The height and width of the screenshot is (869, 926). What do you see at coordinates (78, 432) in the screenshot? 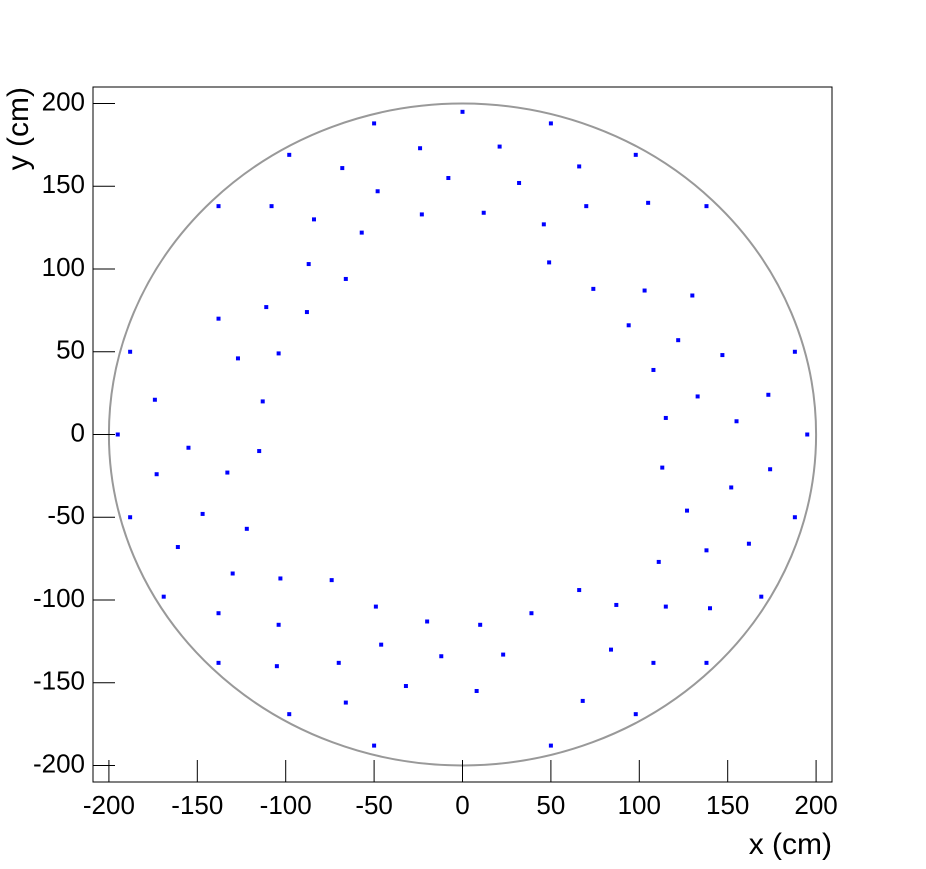
I see `y-tick-label: 0` at bounding box center [78, 432].